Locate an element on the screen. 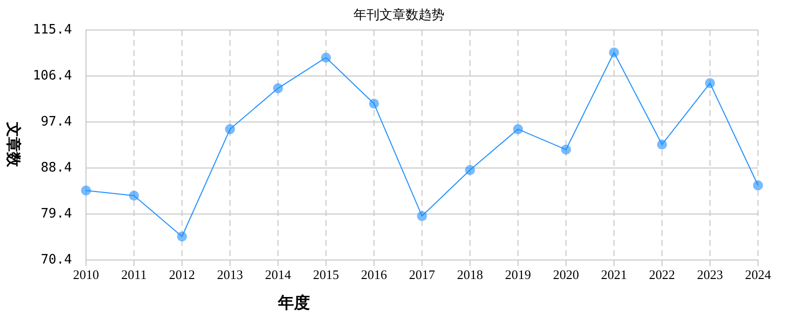 This screenshot has width=798, height=330. x-tick-label: 2011 is located at coordinates (134, 274).